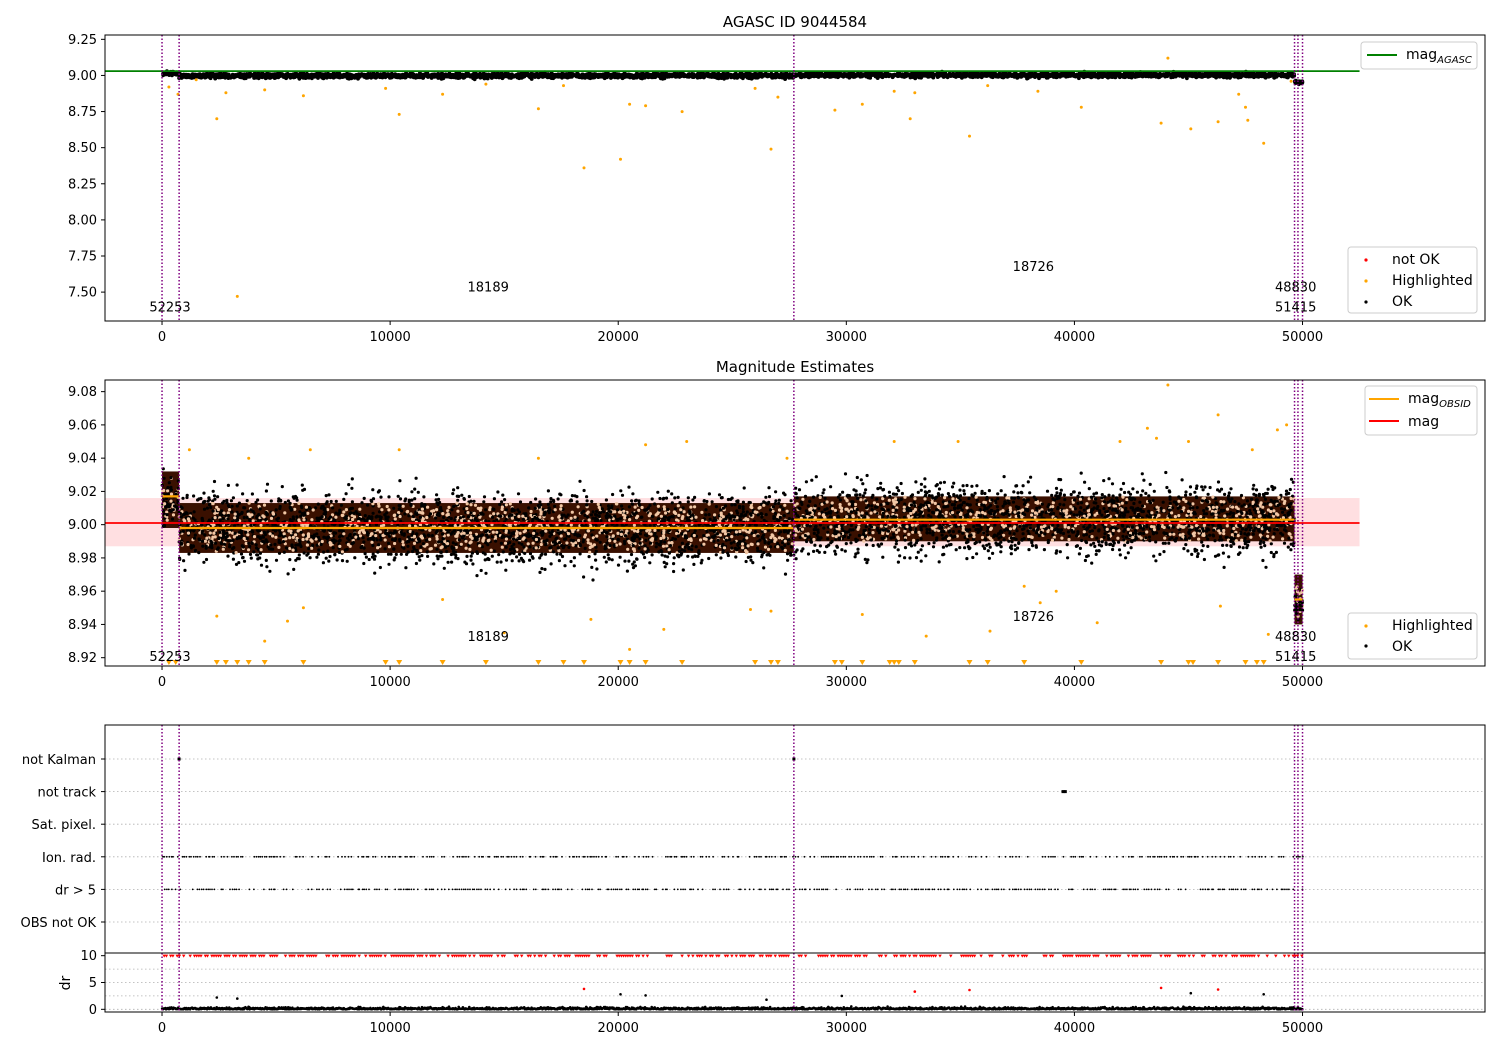 Image resolution: width=1500 pixels, height=1050 pixels. I want to click on x-tick-label: 20000, so click(618, 337).